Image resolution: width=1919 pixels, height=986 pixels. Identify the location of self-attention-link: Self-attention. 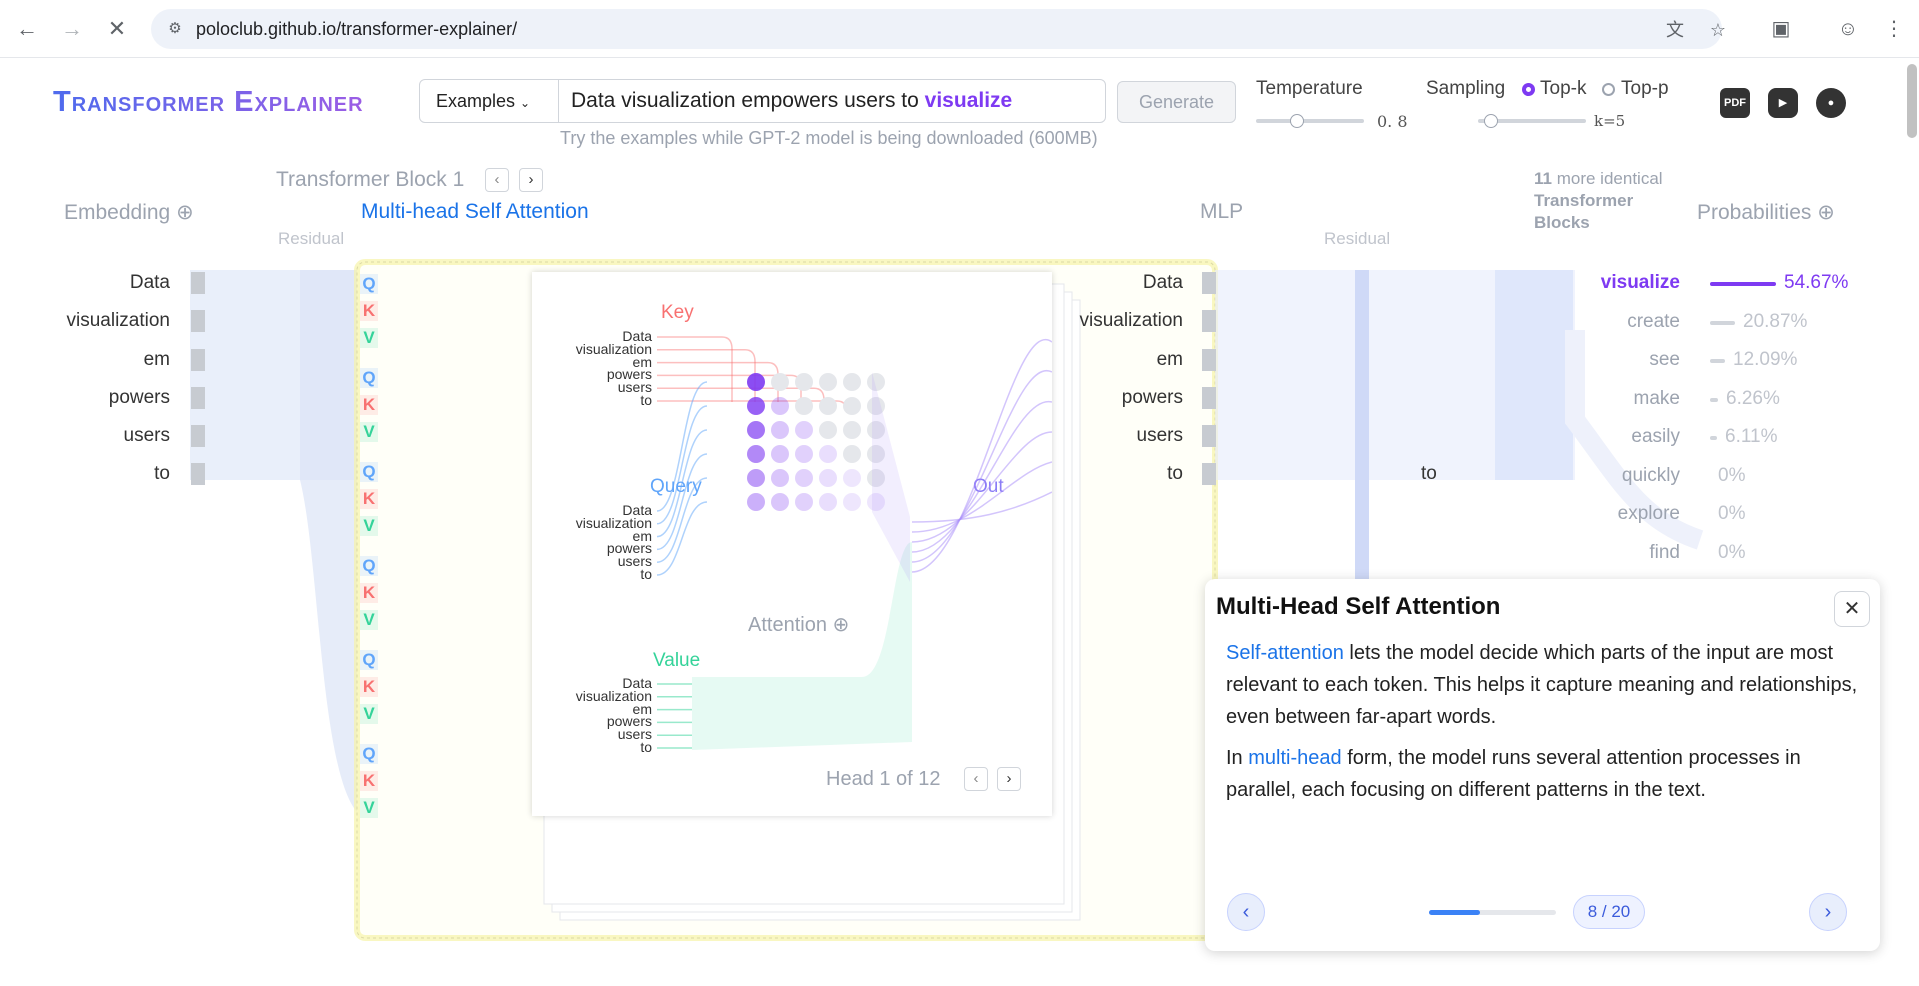
(1285, 653).